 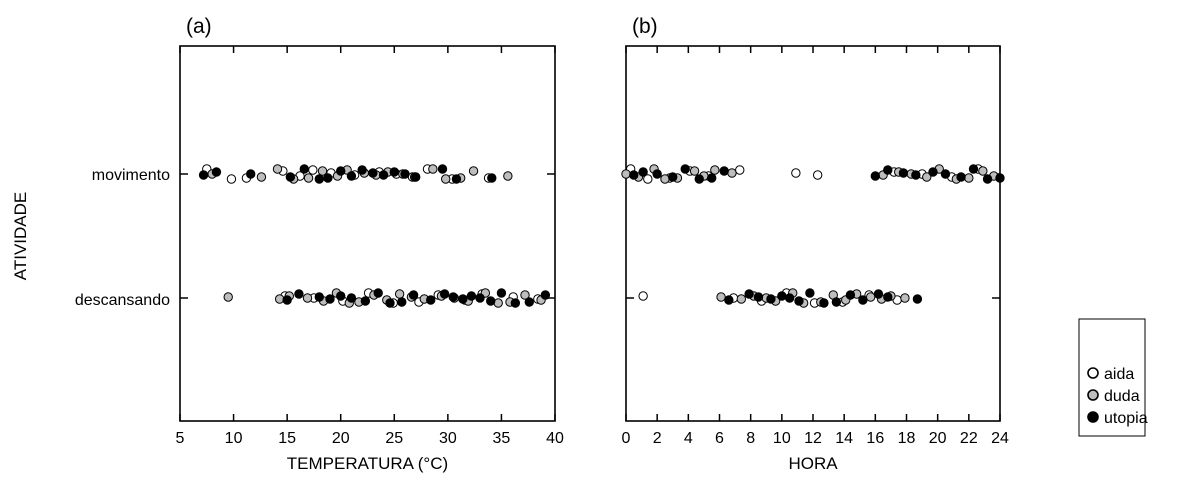 I want to click on x-axis-title: TEMPERATURA (°C), so click(x=367, y=463).